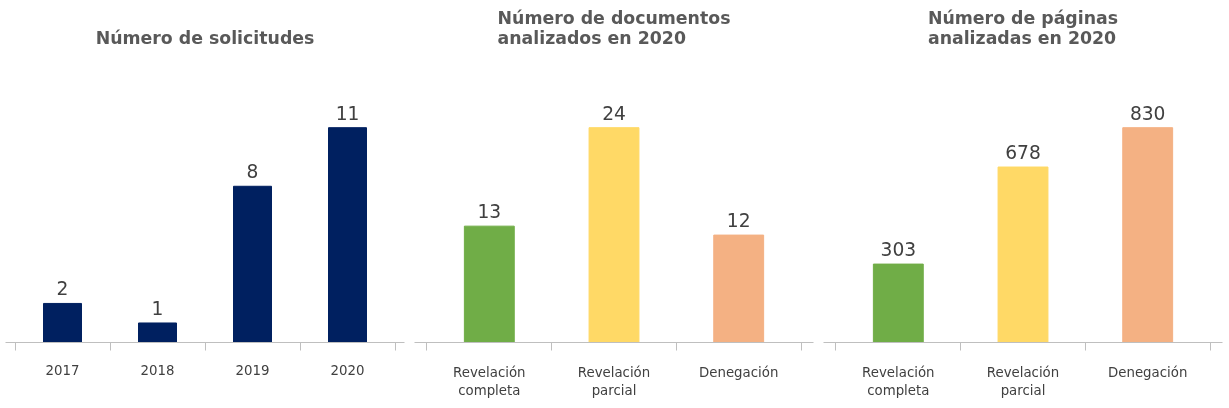 The width and height of the screenshot is (1229, 408). What do you see at coordinates (62, 370) in the screenshot?
I see `x-tick-label: 2017` at bounding box center [62, 370].